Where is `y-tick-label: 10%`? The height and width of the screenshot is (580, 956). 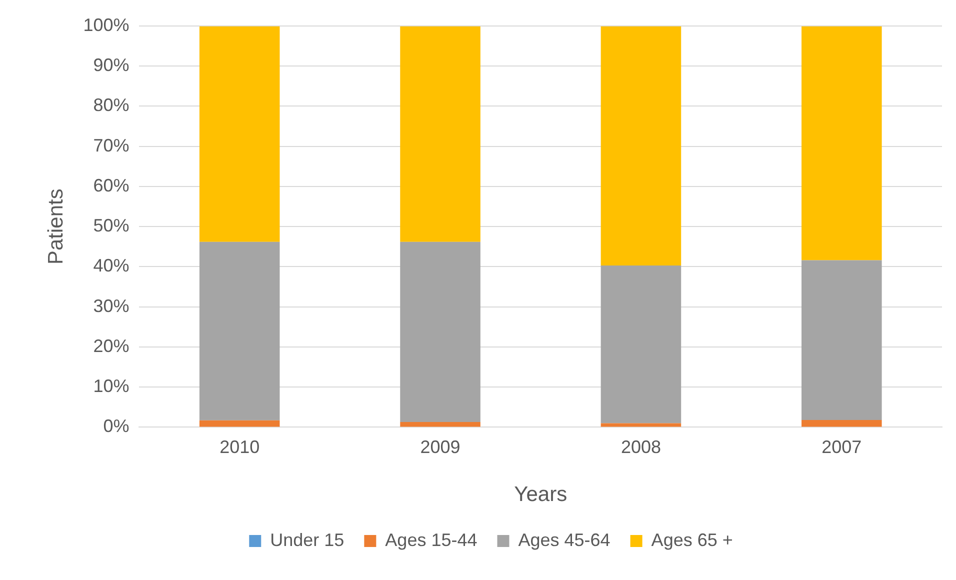 y-tick-label: 10% is located at coordinates (111, 386).